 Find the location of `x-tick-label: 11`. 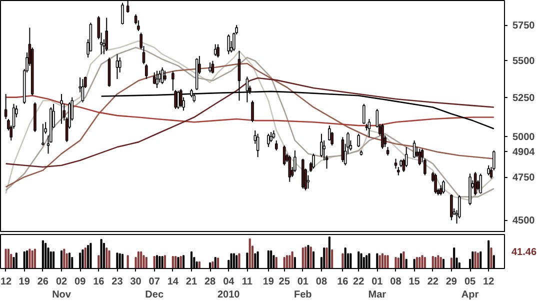

x-tick-label: 11 is located at coordinates (247, 282).